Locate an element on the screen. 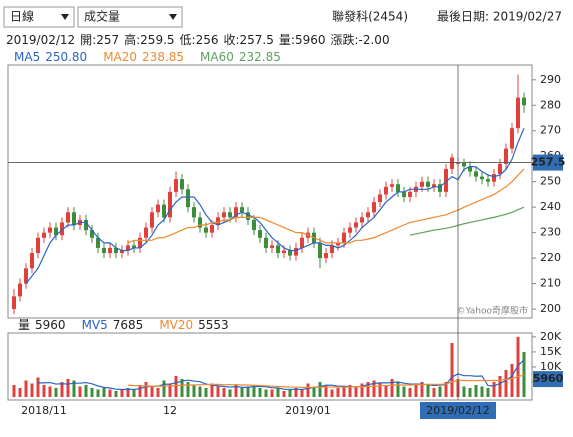 The height and width of the screenshot is (437, 573). legend-name: MA20 is located at coordinates (120, 57).